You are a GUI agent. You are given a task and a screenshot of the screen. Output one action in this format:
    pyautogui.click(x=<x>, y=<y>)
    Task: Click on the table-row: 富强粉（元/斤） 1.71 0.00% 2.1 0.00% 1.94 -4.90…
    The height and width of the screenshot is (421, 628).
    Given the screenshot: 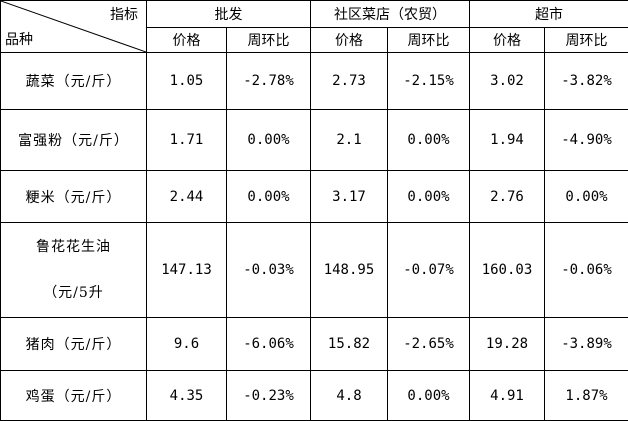 What is the action you would take?
    pyautogui.click(x=314, y=140)
    